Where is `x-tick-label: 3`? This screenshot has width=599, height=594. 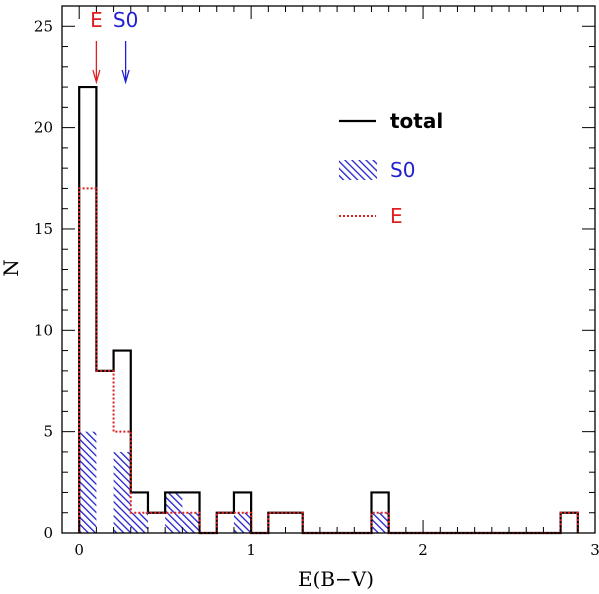
x-tick-label: 3 is located at coordinates (594, 550).